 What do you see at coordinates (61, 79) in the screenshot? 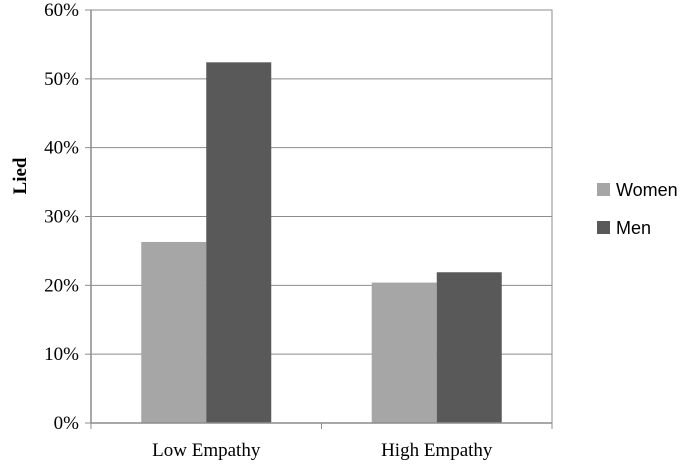
I see `y-tick-label: 50%` at bounding box center [61, 79].